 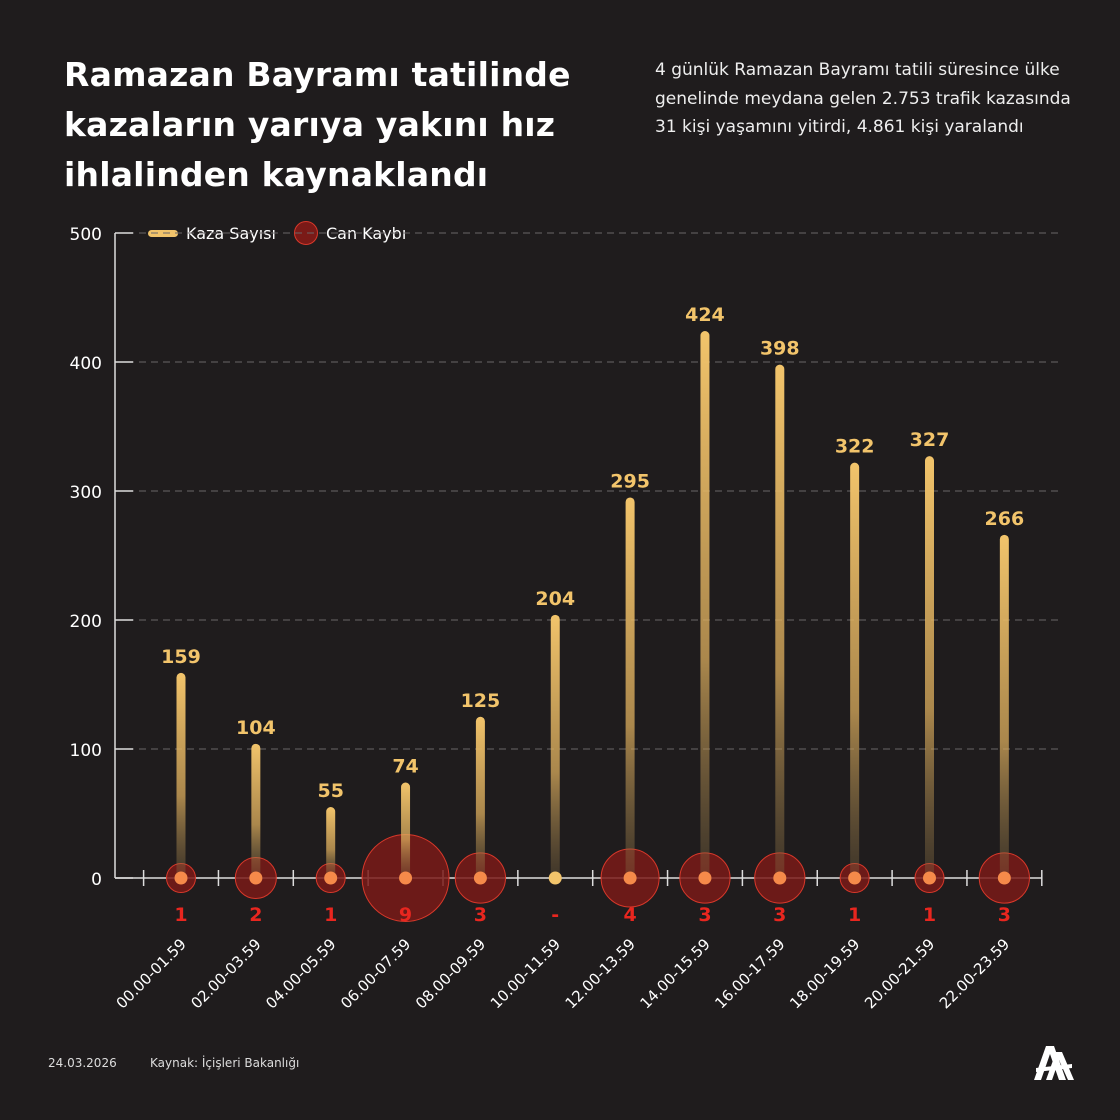 What do you see at coordinates (899, 973) in the screenshot?
I see `category-label: 20.00-21.59` at bounding box center [899, 973].